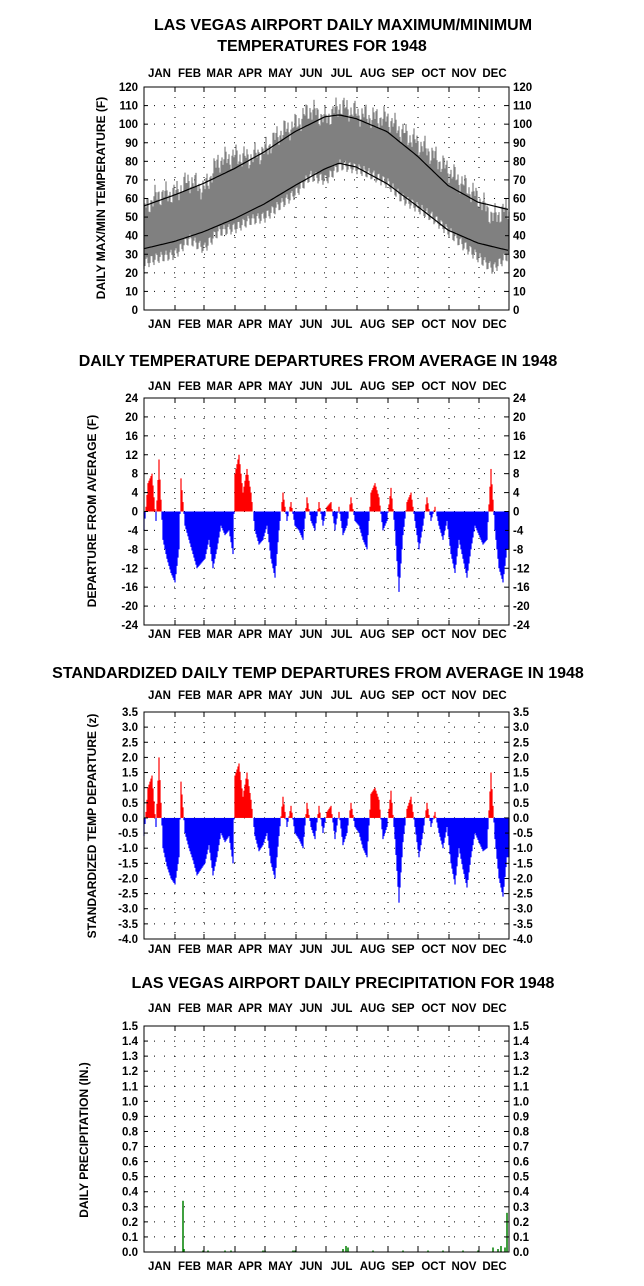 The width and height of the screenshot is (644, 1286). What do you see at coordinates (326, 206) in the screenshot?
I see `normal-min-line` at bounding box center [326, 206].